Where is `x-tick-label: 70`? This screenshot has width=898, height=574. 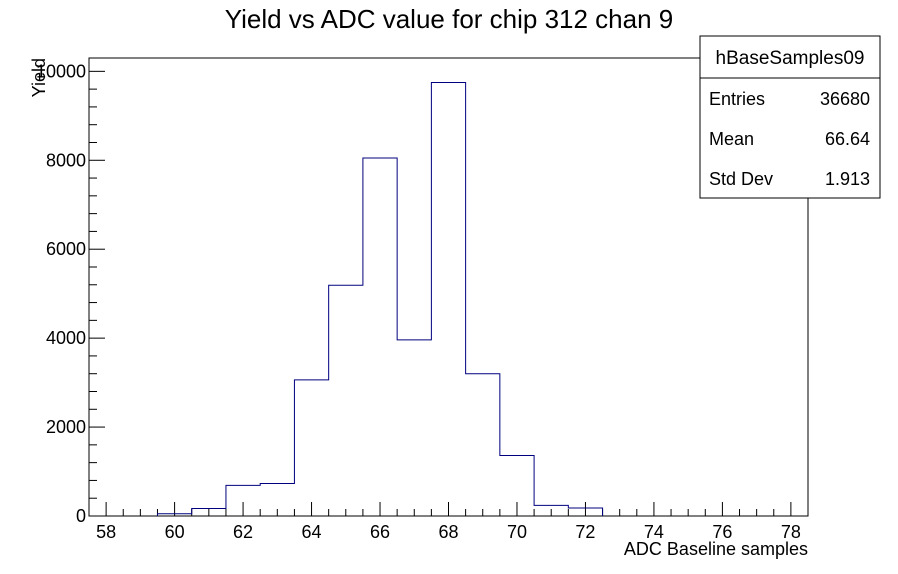 x-tick-label: 70 is located at coordinates (517, 532).